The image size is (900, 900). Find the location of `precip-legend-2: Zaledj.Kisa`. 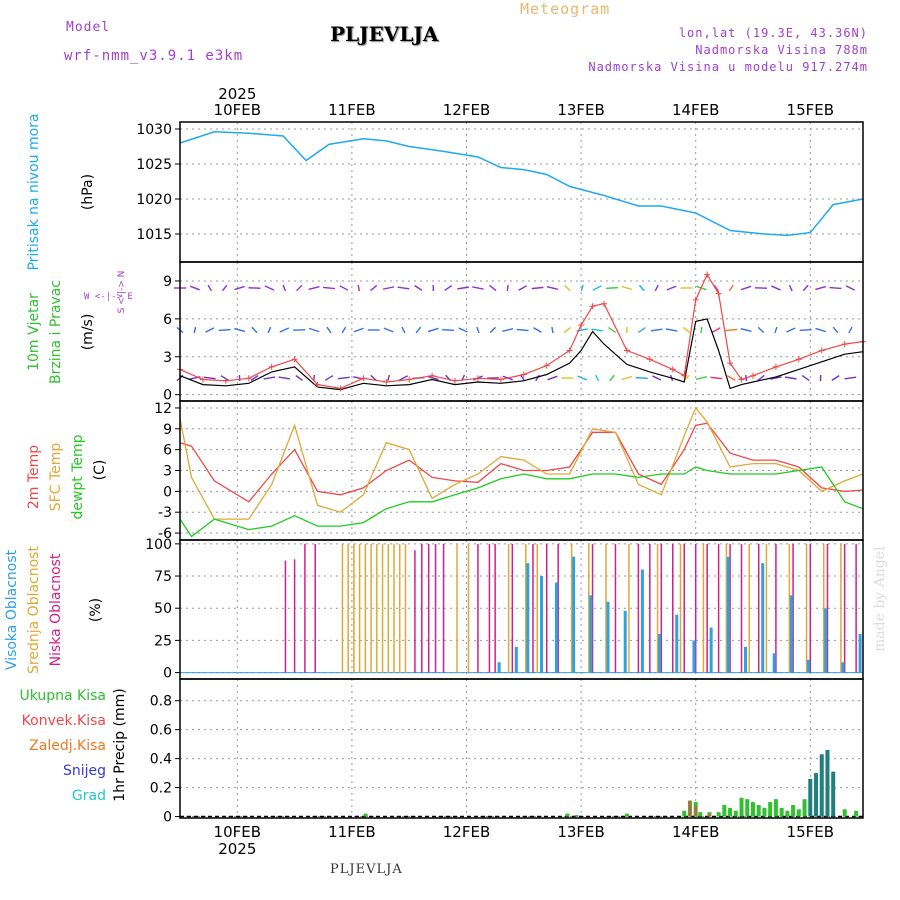

precip-legend-2: Zaledj.Kisa is located at coordinates (67, 746).